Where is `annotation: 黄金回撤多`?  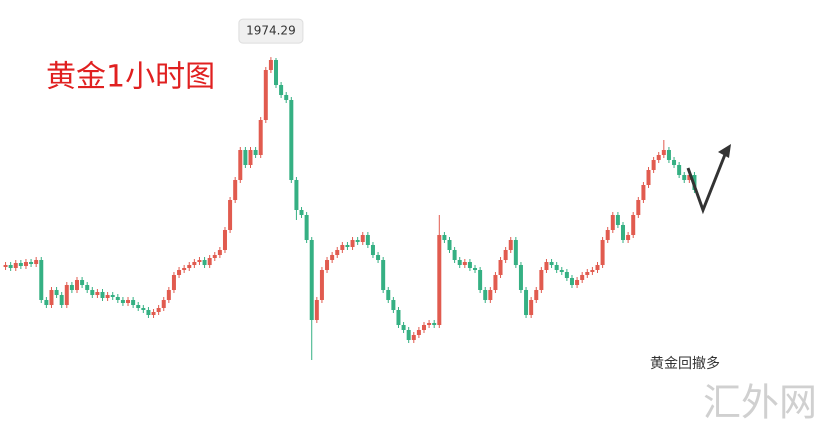
annotation: 黄金回撤多 is located at coordinates (685, 363).